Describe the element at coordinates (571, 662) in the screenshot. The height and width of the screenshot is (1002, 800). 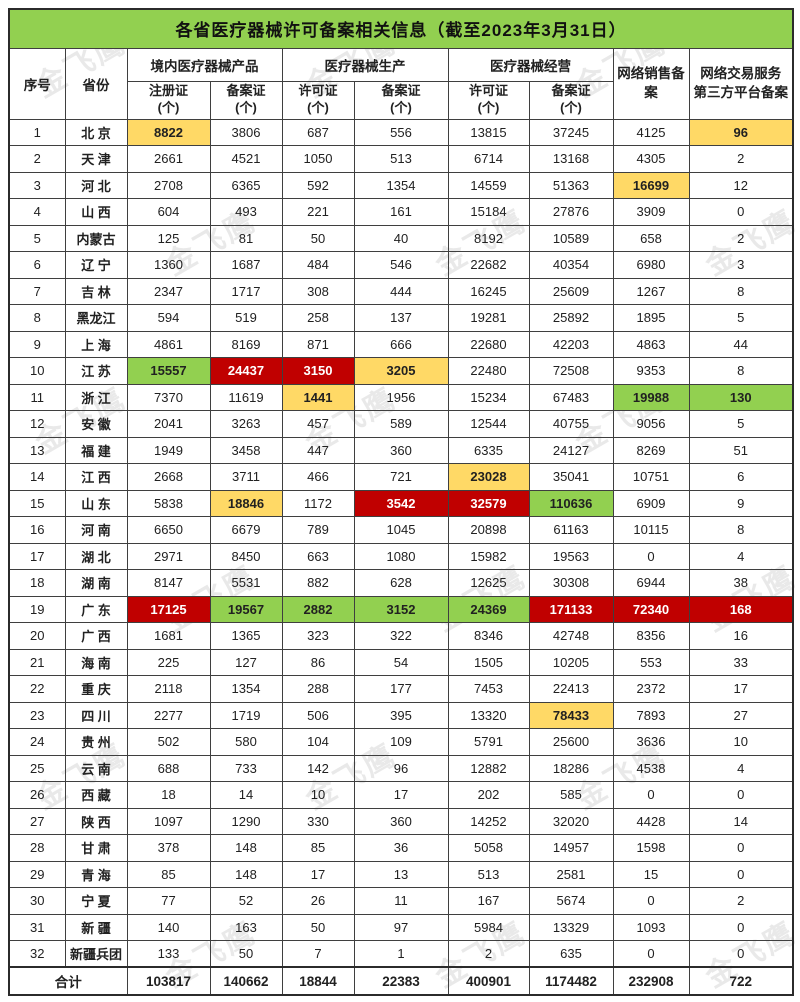
I see `value-cell: 10205` at that location.